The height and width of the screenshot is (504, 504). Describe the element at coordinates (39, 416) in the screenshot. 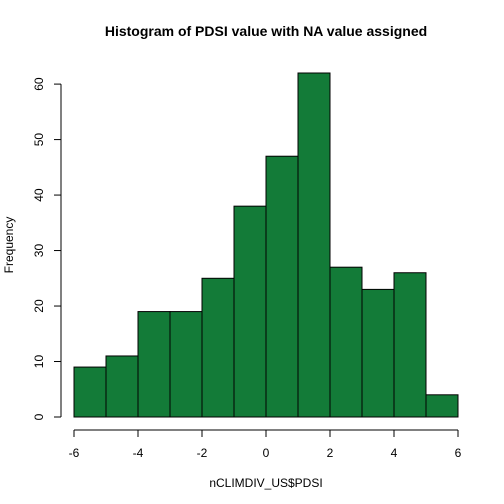

I see `y-tick-label-0: 0` at that location.